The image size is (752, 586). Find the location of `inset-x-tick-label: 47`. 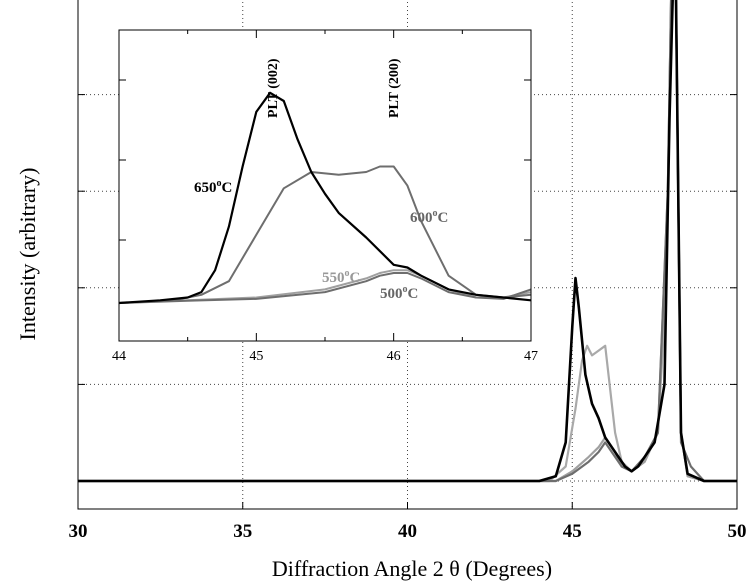

inset-x-tick-label: 47 is located at coordinates (531, 356).